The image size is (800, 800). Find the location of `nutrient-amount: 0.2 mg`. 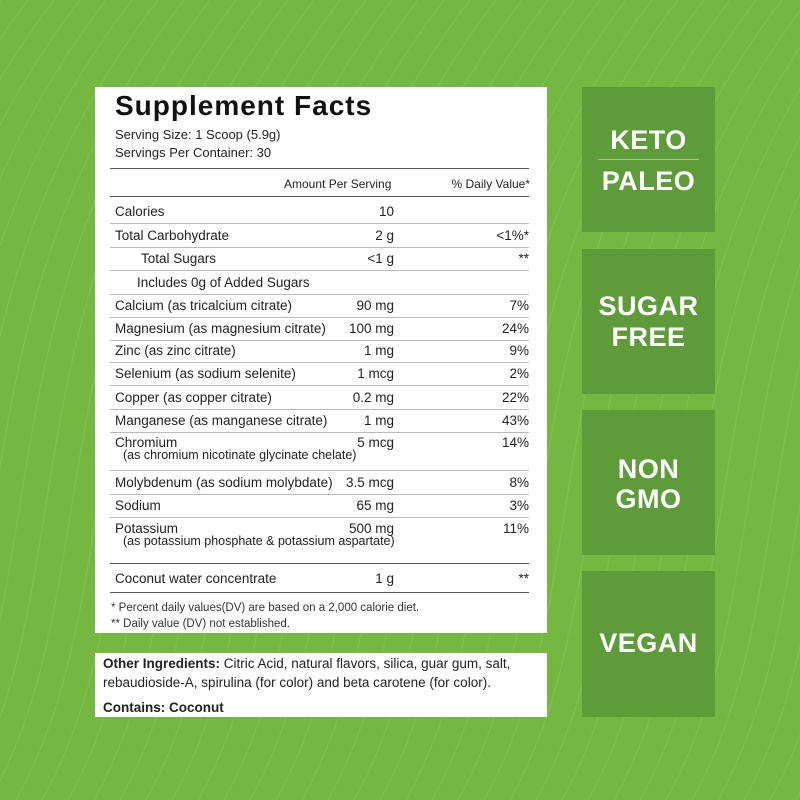

nutrient-amount: 0.2 mg is located at coordinates (373, 397).